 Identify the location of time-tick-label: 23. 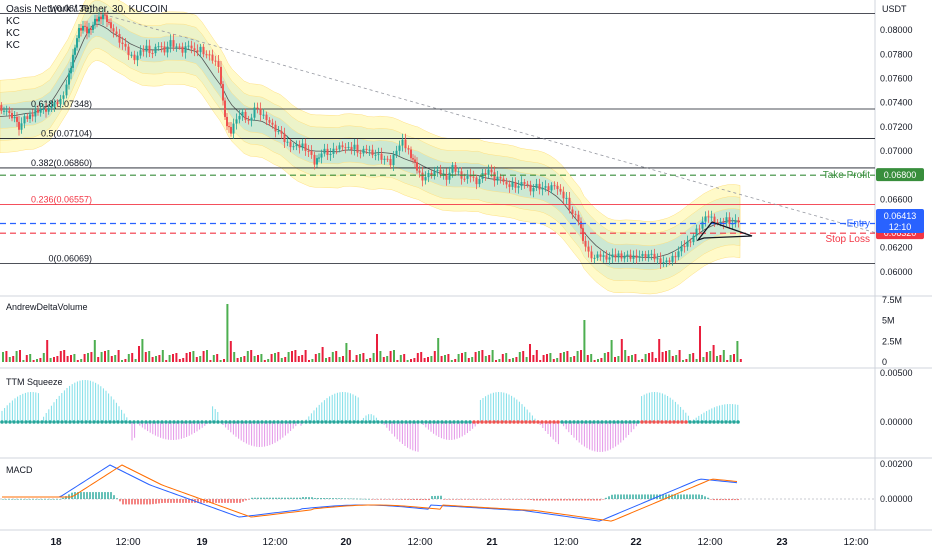
(782, 542).